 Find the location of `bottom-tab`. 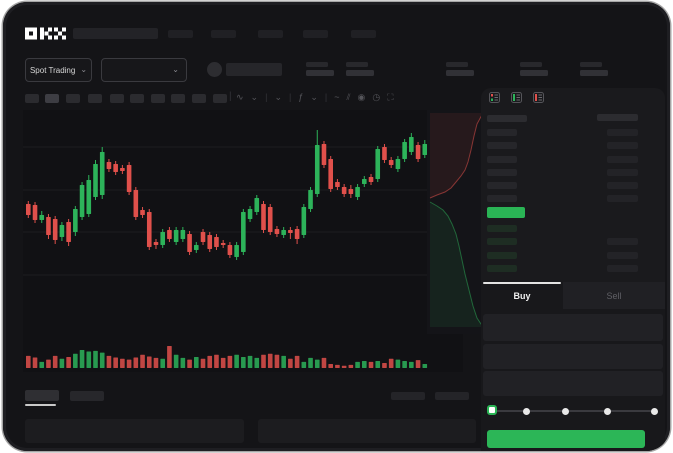

bottom-tab is located at coordinates (87, 396).